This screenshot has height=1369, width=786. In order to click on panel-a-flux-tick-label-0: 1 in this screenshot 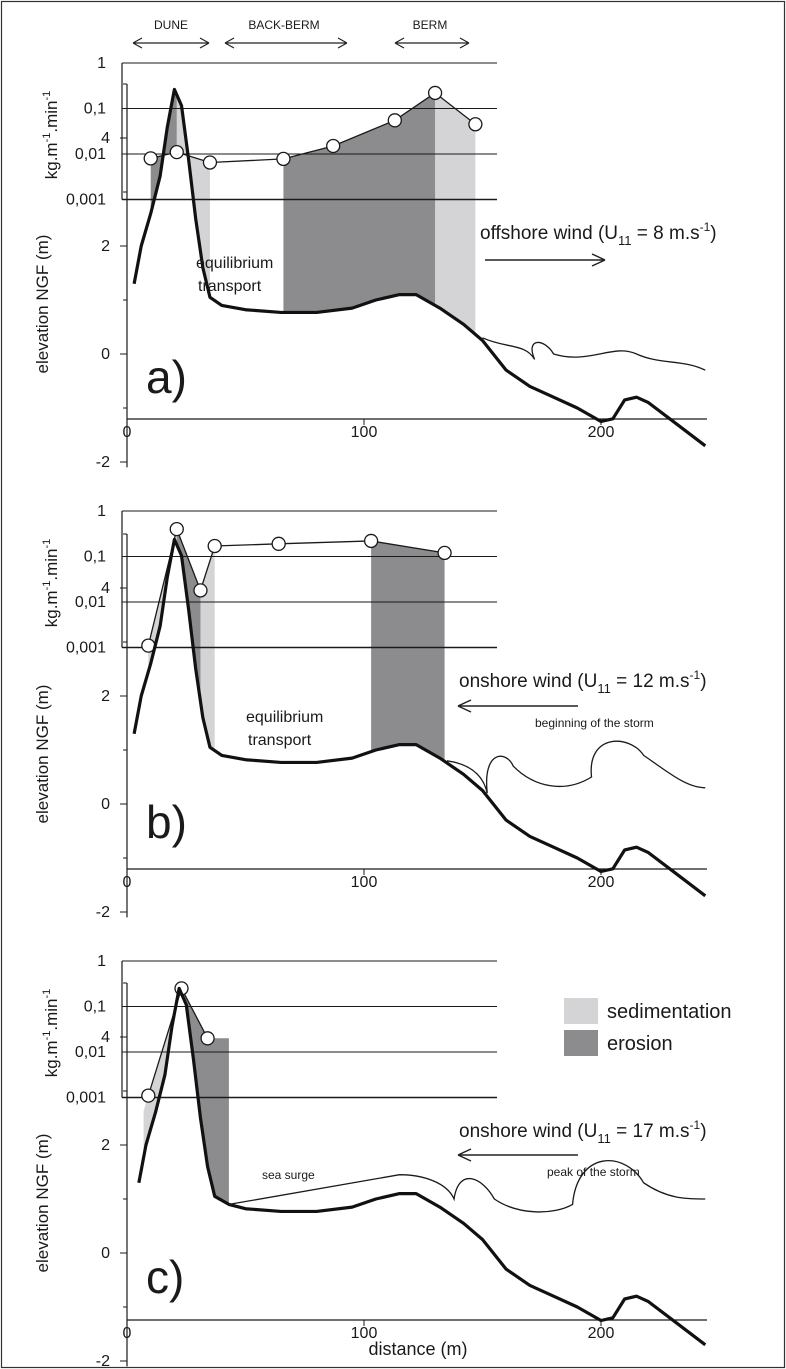, I will do `click(101, 63)`.